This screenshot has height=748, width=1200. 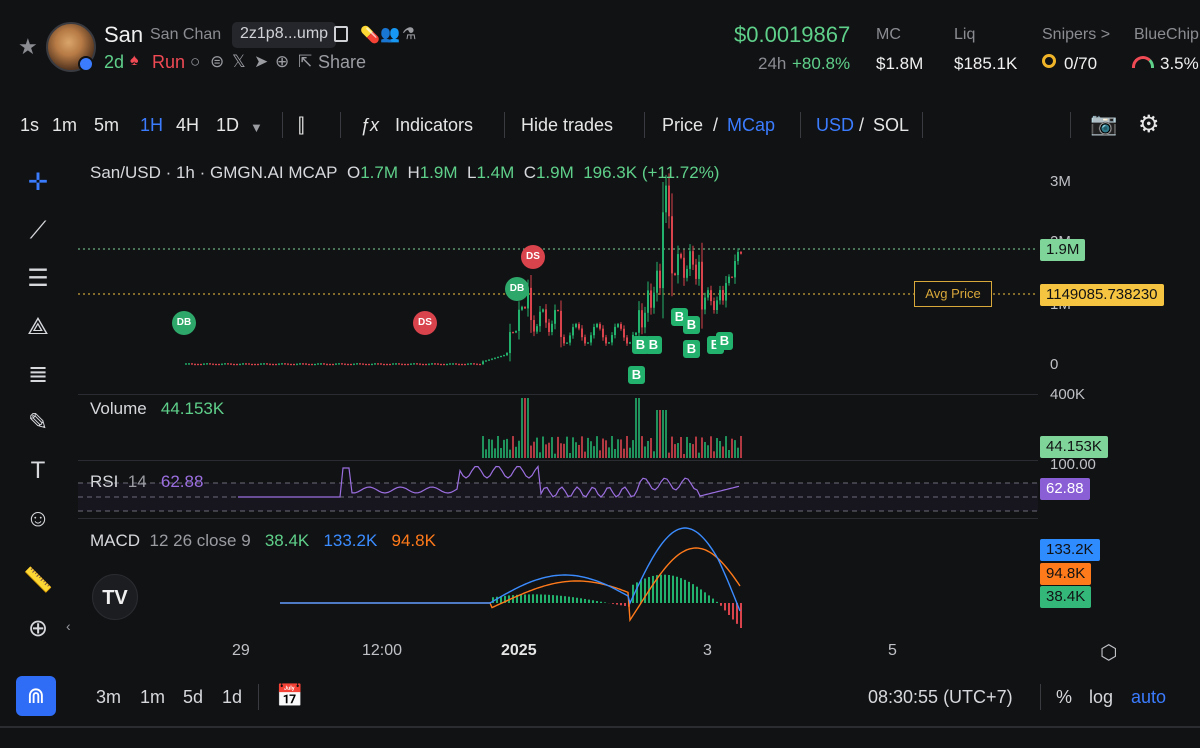 What do you see at coordinates (1149, 697) in the screenshot?
I see `auto-toggle: auto` at bounding box center [1149, 697].